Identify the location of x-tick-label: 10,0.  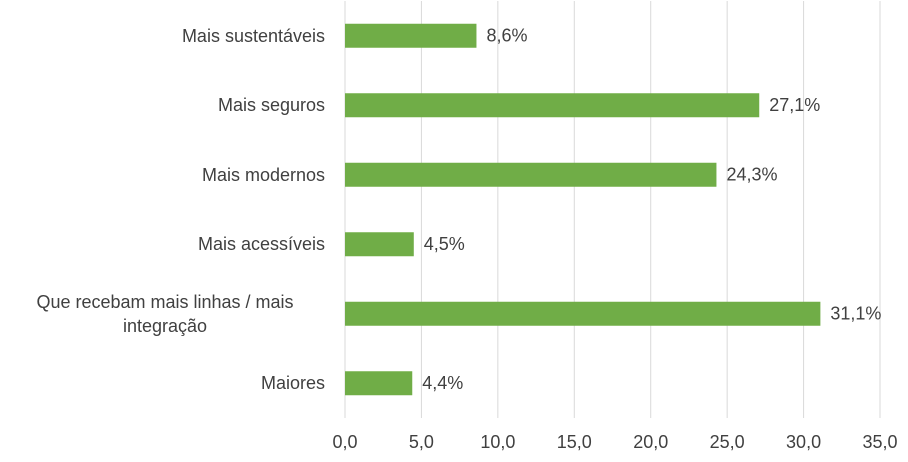
(497, 442).